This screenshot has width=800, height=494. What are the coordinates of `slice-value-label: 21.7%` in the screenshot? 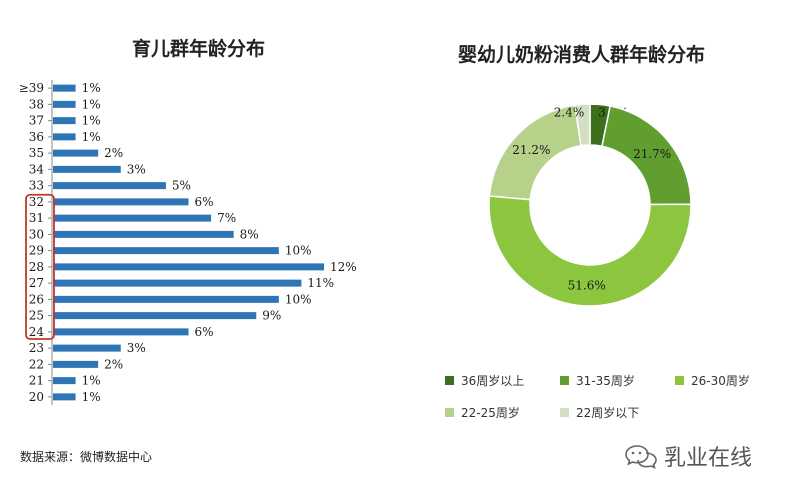 It's located at (652, 154).